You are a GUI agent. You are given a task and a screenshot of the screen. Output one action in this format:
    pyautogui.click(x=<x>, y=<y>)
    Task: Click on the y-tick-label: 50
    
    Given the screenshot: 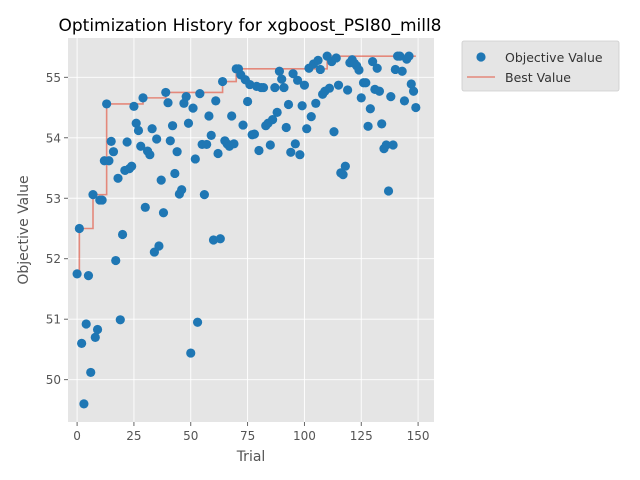 What is the action you would take?
    pyautogui.click(x=53, y=380)
    